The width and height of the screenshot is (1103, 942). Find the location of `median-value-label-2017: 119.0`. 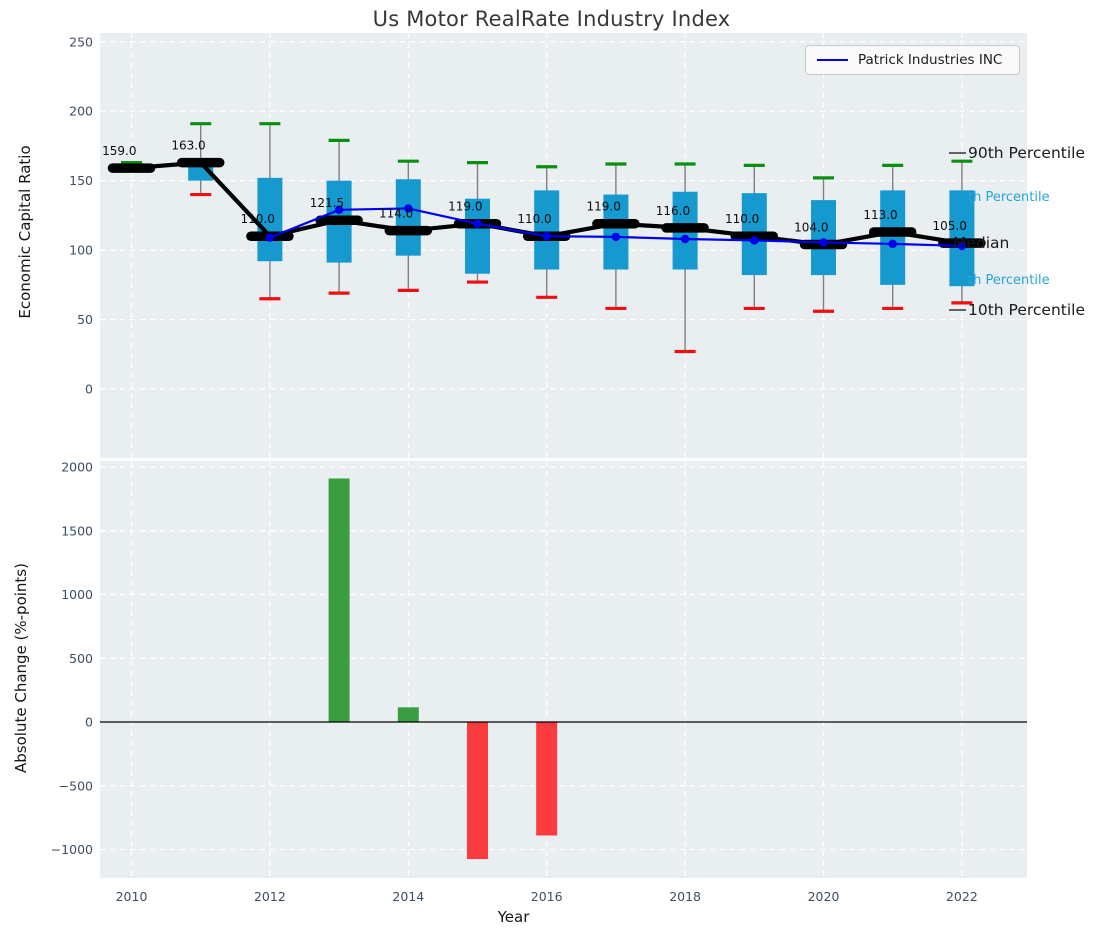

median-value-label-2017: 119.0 is located at coordinates (604, 207).